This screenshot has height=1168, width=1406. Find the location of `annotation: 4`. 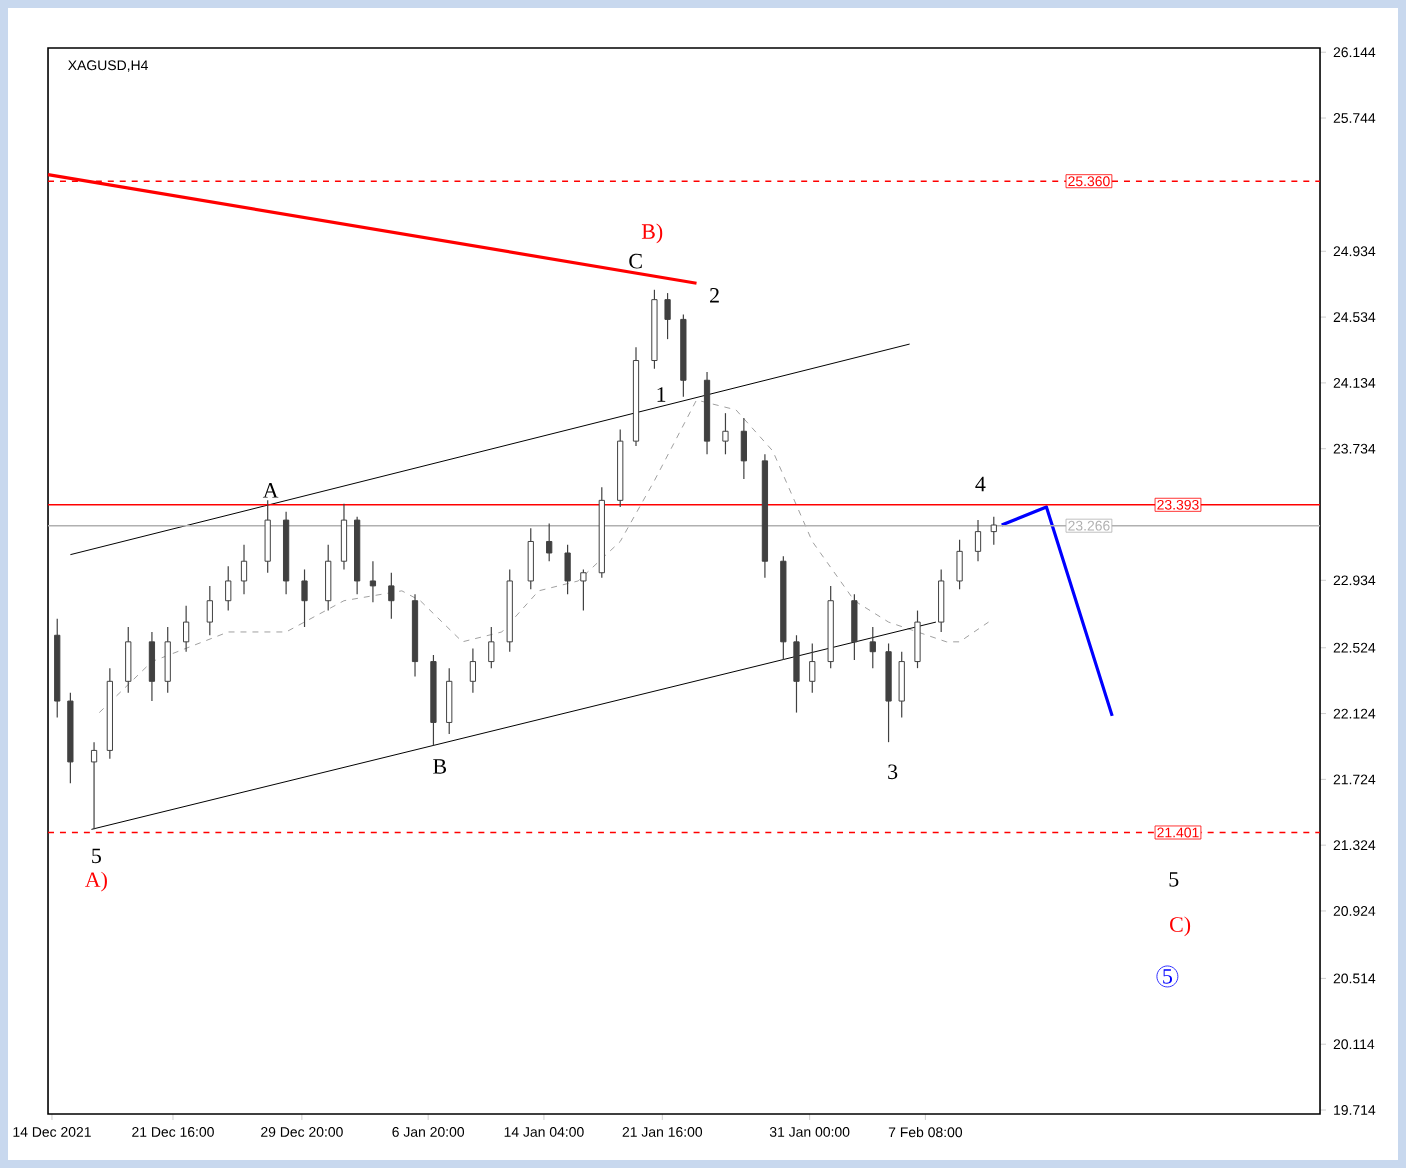

annotation: 4 is located at coordinates (980, 484).